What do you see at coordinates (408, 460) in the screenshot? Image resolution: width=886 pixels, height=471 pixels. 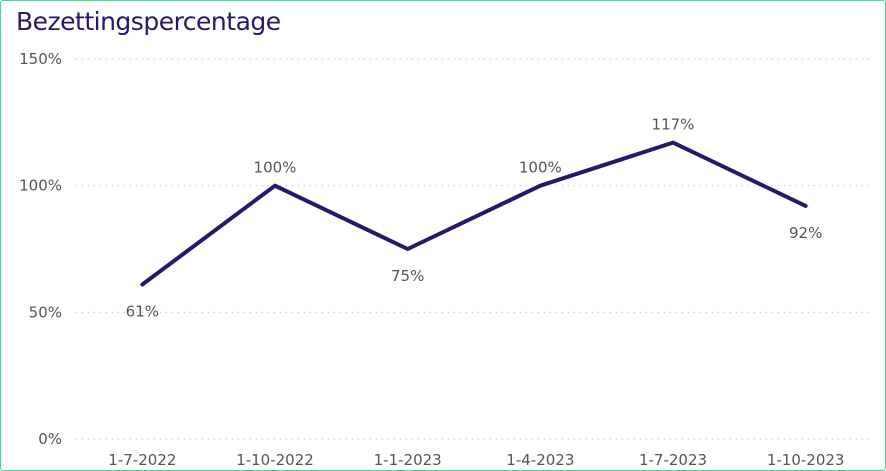 I see `x-tick-label: 1-1-2023` at bounding box center [408, 460].